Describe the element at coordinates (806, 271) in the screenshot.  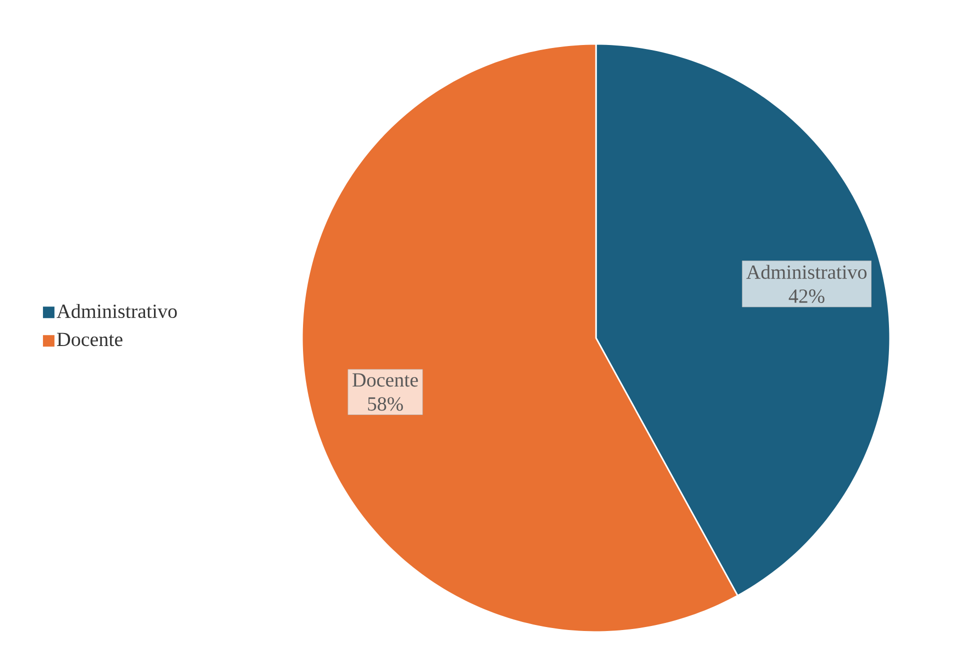
I see `slice-label: Administrativo` at that location.